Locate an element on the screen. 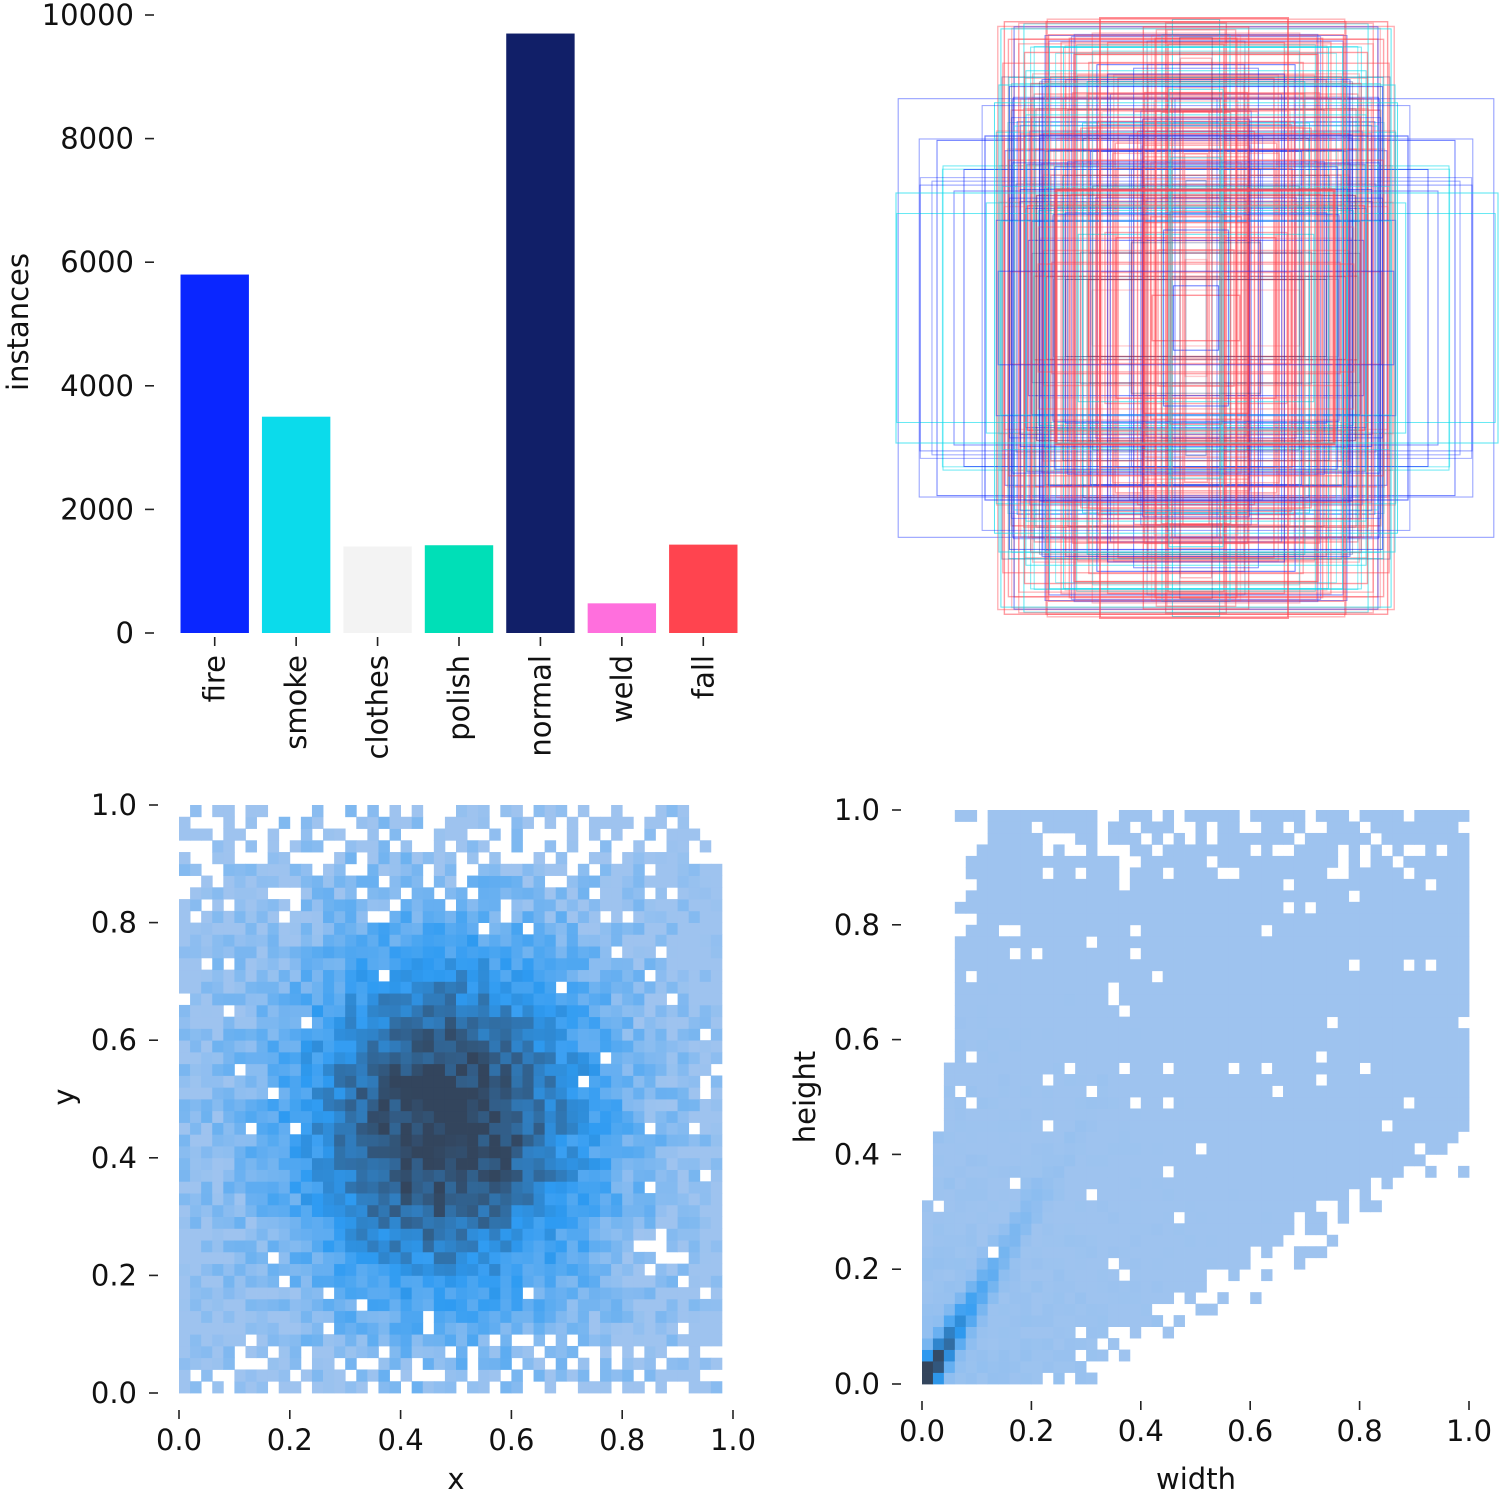 This screenshot has width=1499, height=1500. bar-x-tick-label: polish is located at coordinates (459, 698).